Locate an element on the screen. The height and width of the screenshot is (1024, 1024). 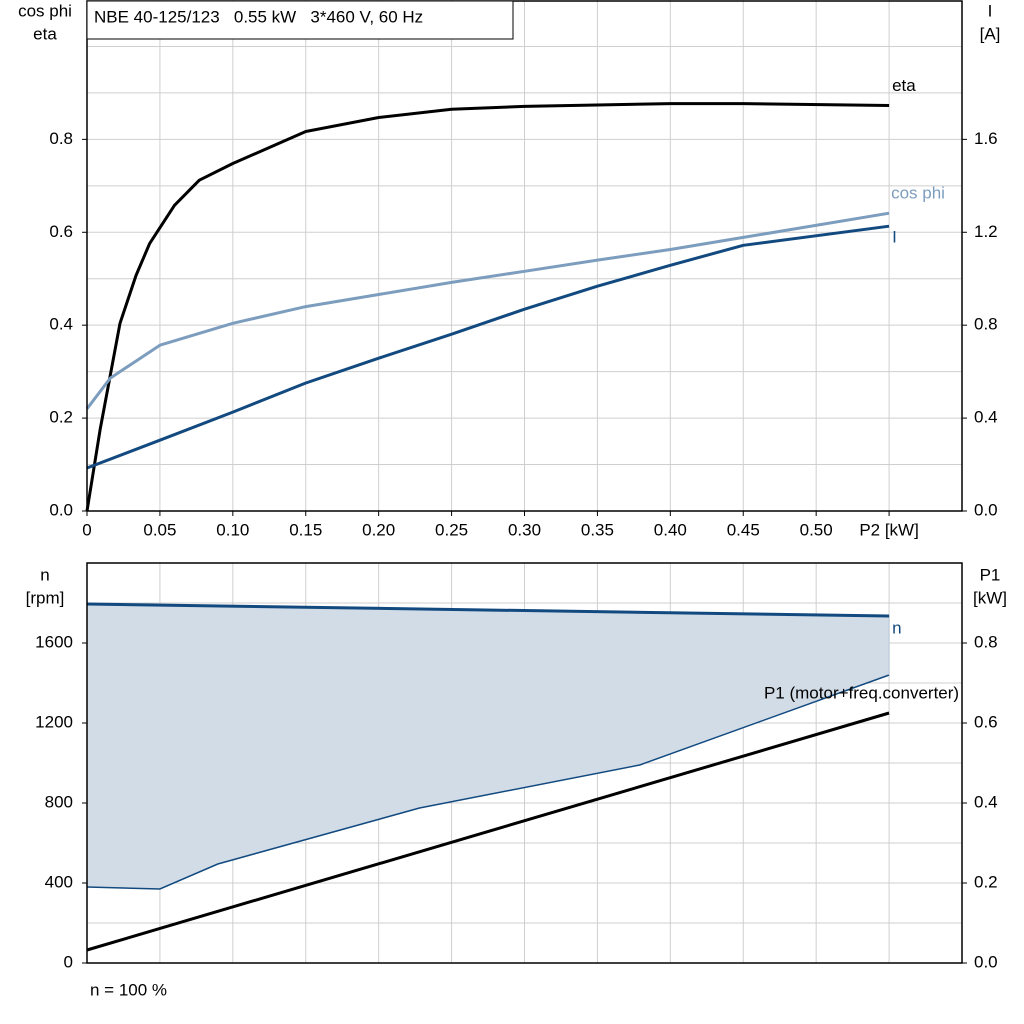
series-label: cos phi is located at coordinates (918, 193).